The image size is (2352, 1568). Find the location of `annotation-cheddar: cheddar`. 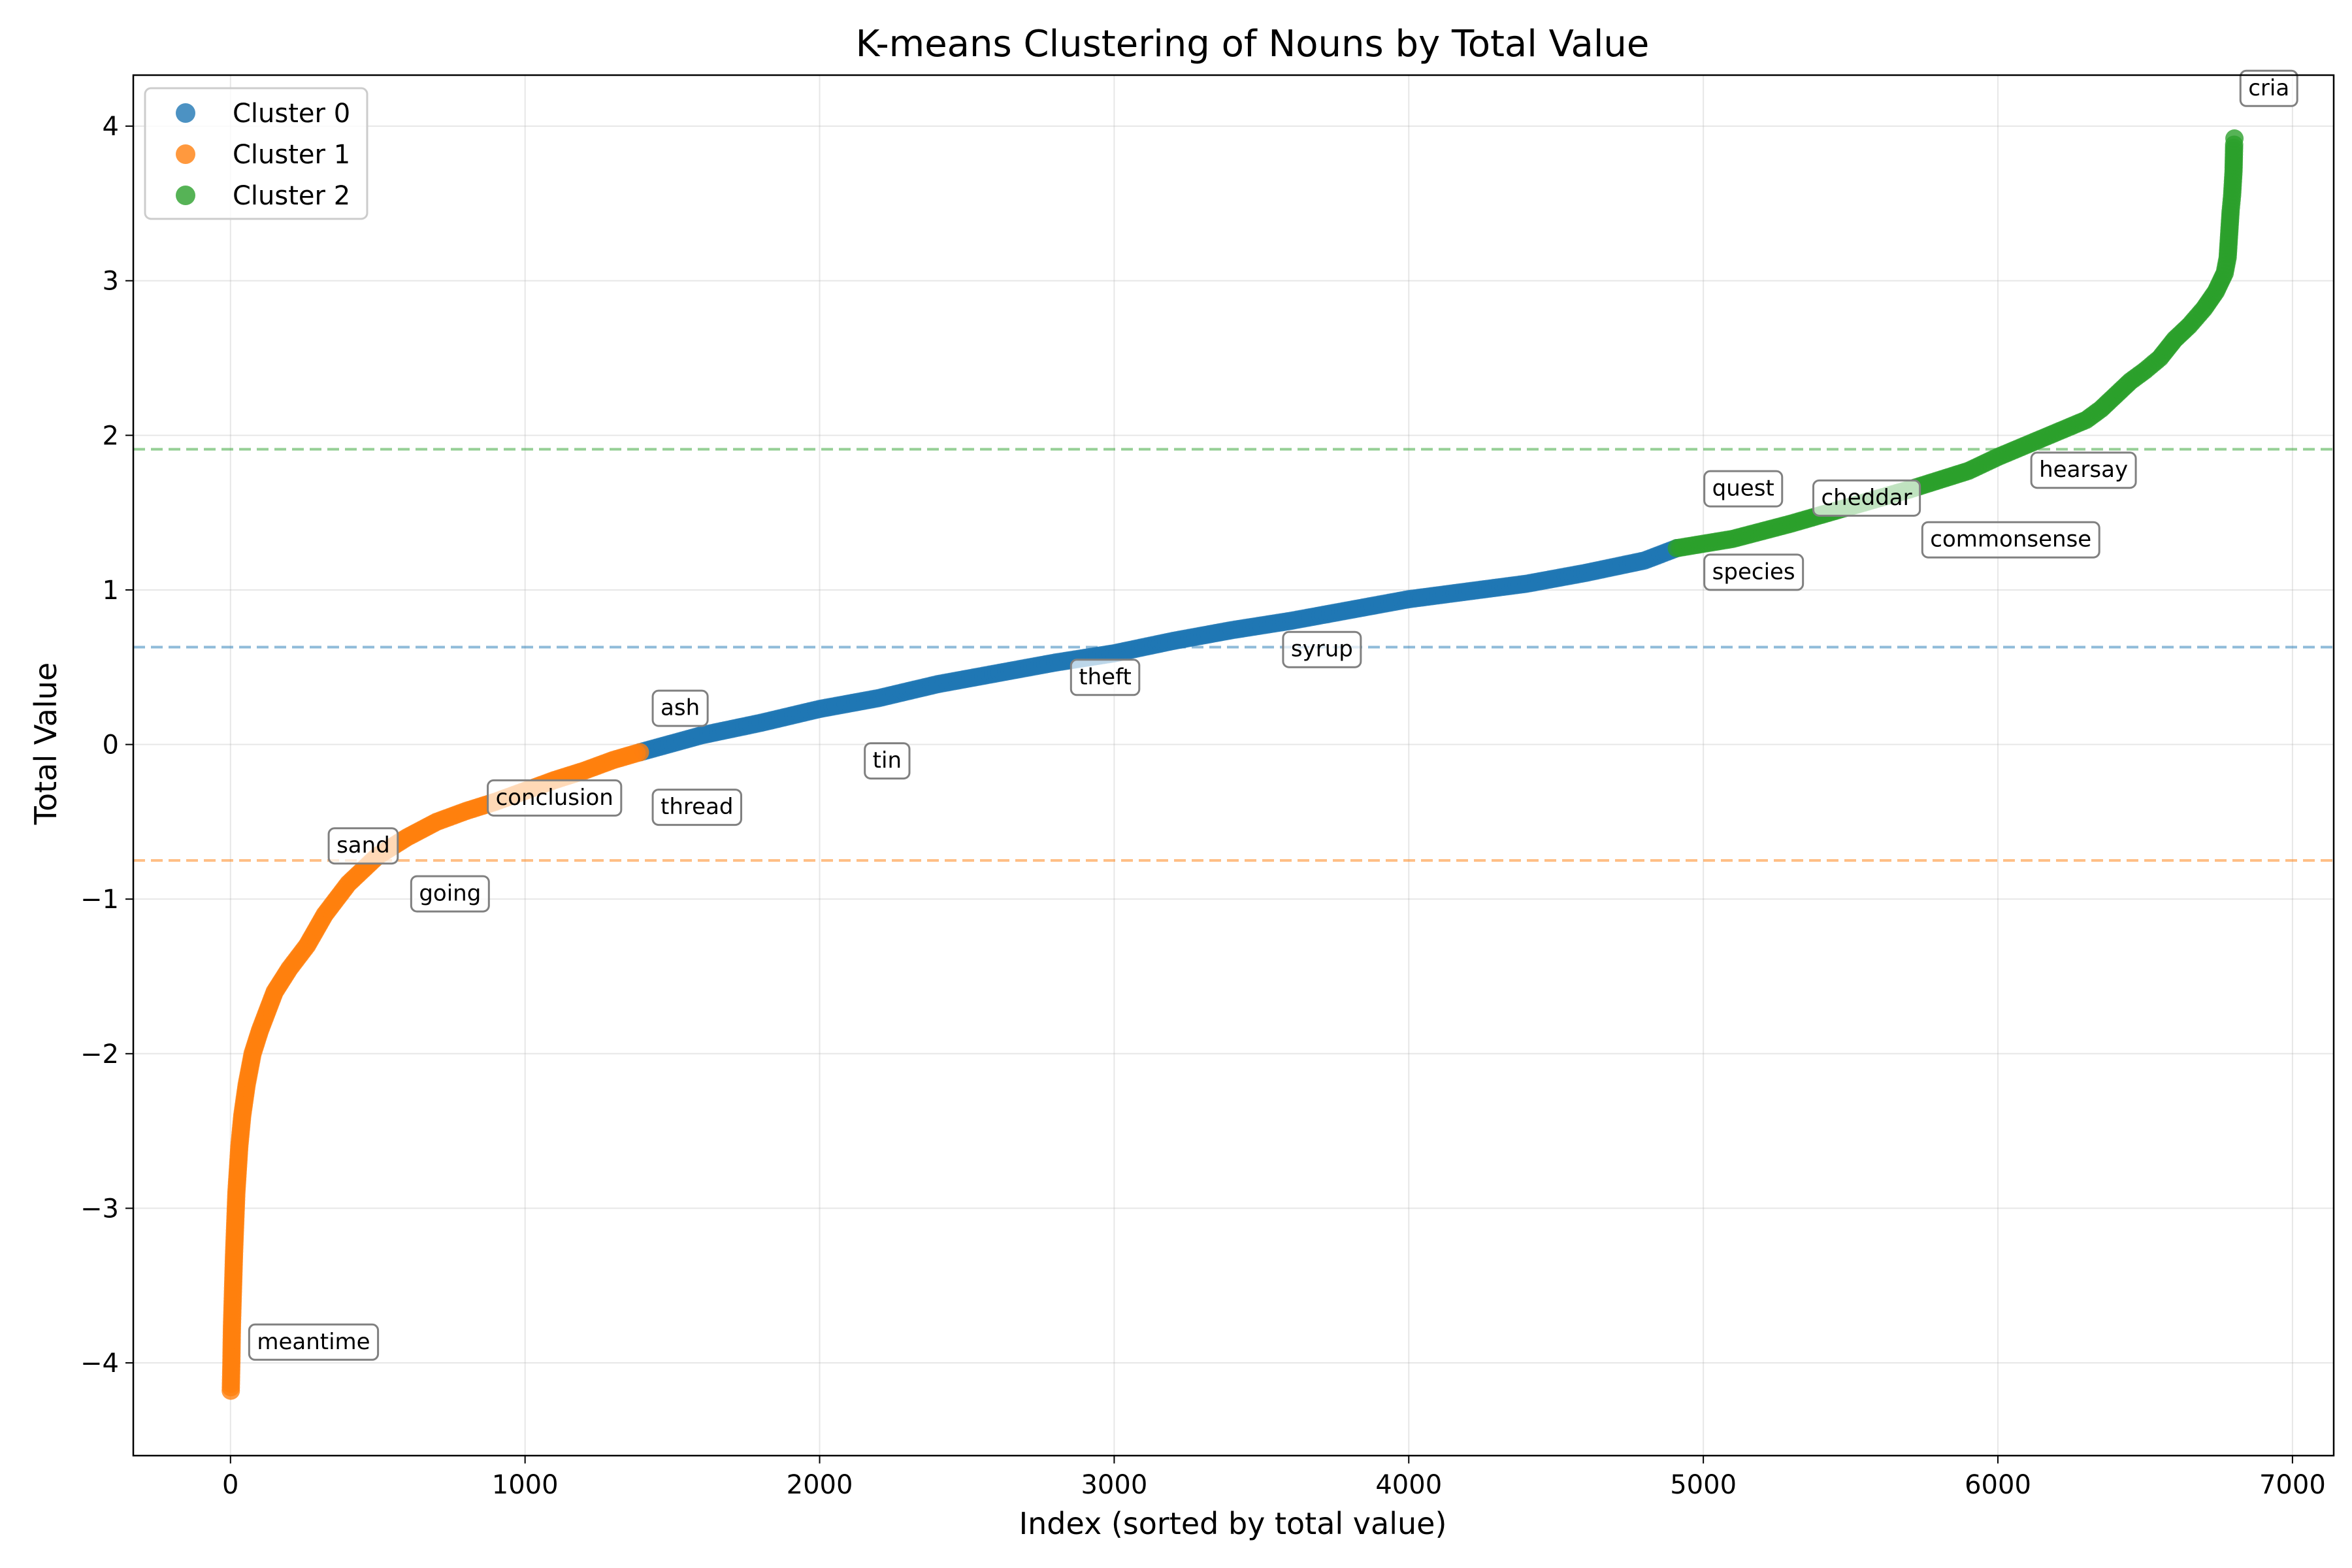

annotation-cheddar: cheddar is located at coordinates (1866, 498).